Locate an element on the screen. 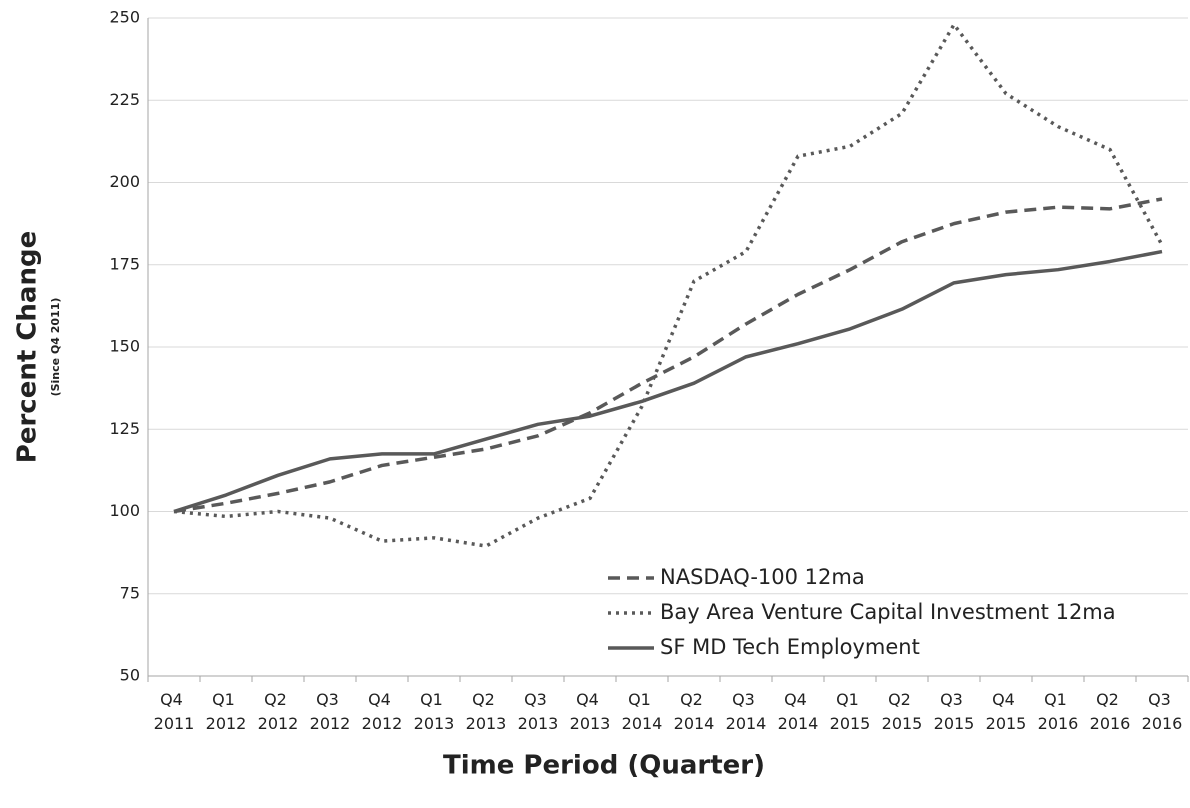 Image resolution: width=1190 pixels, height=808 pixels. y-tick-label: 200 is located at coordinates (124, 181).